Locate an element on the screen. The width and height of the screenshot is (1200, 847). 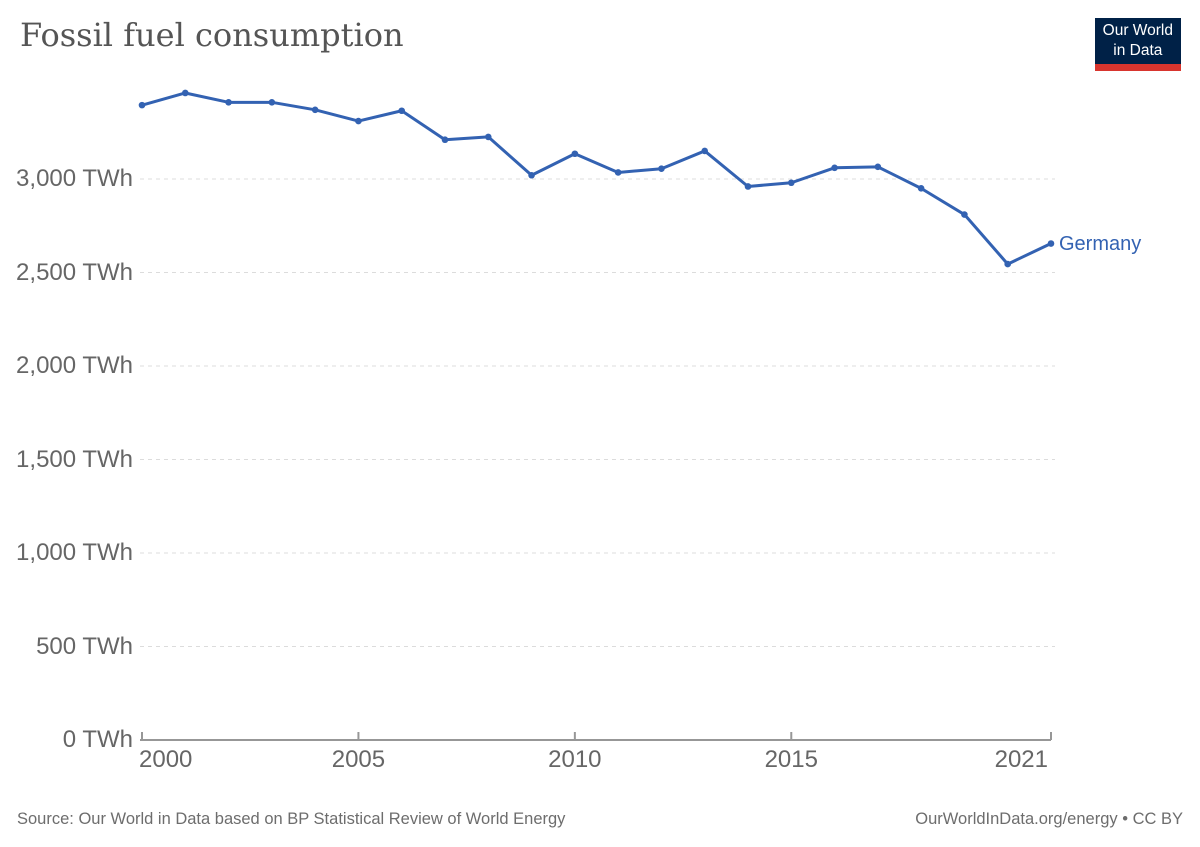
owid-logo-line2: in Data is located at coordinates (1138, 50).